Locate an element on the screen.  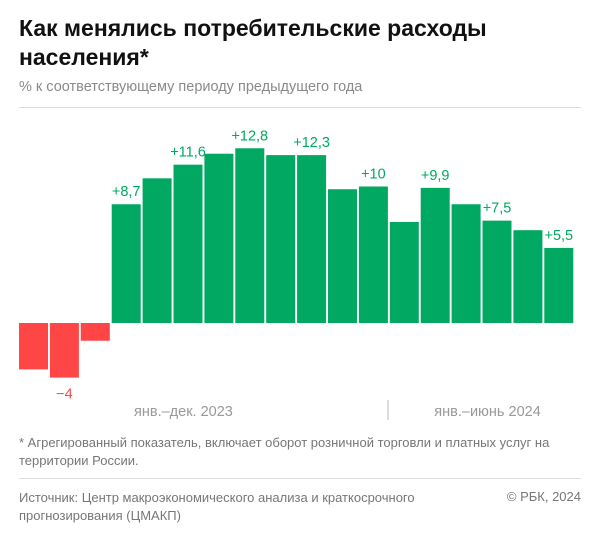
data-label: +12,3 is located at coordinates (311, 143).